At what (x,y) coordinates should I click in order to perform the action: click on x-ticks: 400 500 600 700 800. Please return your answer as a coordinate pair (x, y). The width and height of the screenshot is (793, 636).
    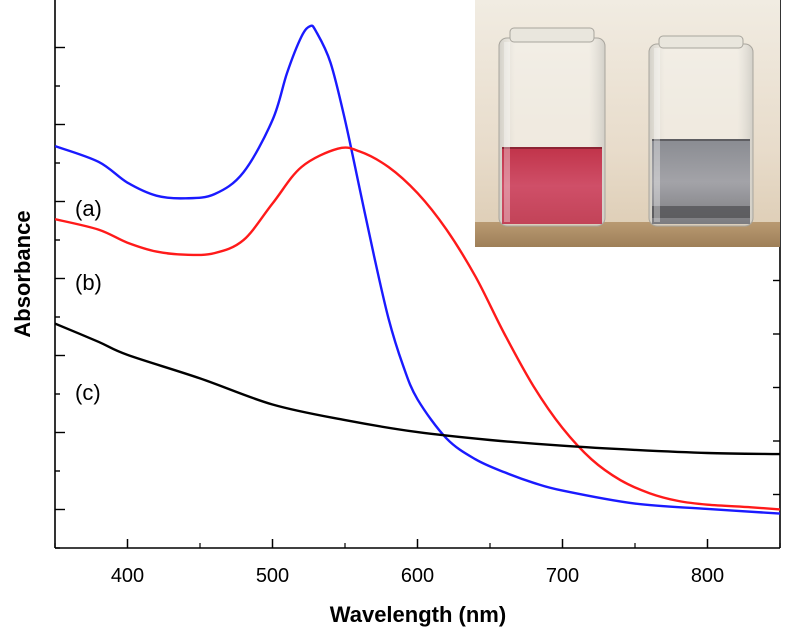
    Looking at the image, I should click on (417, 563).